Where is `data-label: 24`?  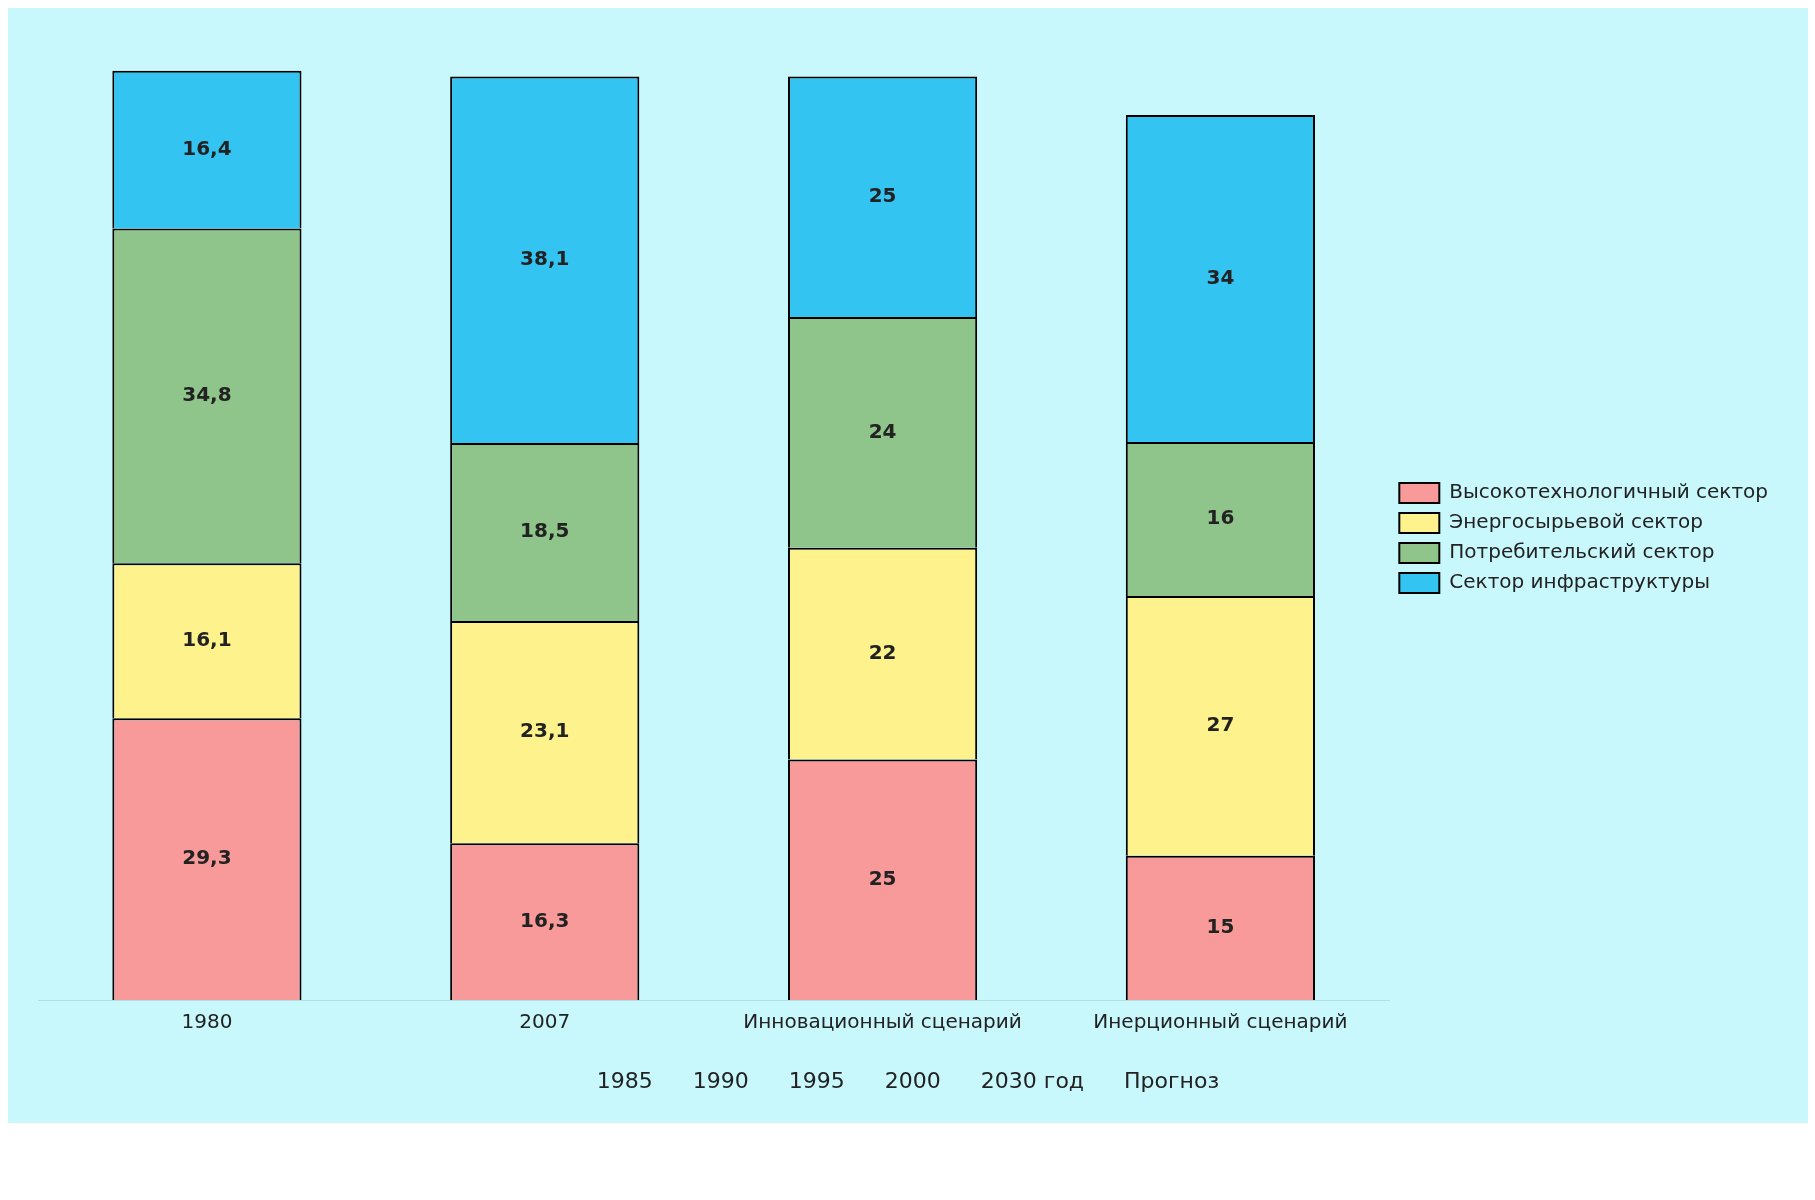
data-label: 24 is located at coordinates (882, 430).